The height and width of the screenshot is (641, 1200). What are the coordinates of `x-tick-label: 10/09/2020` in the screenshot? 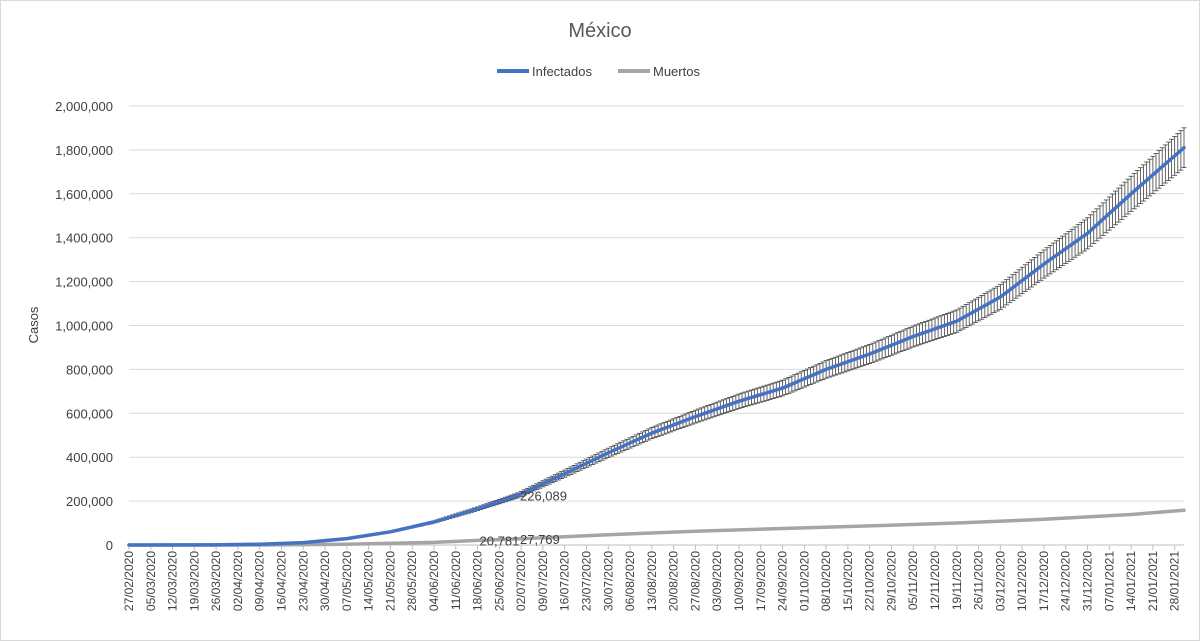 It's located at (739, 581).